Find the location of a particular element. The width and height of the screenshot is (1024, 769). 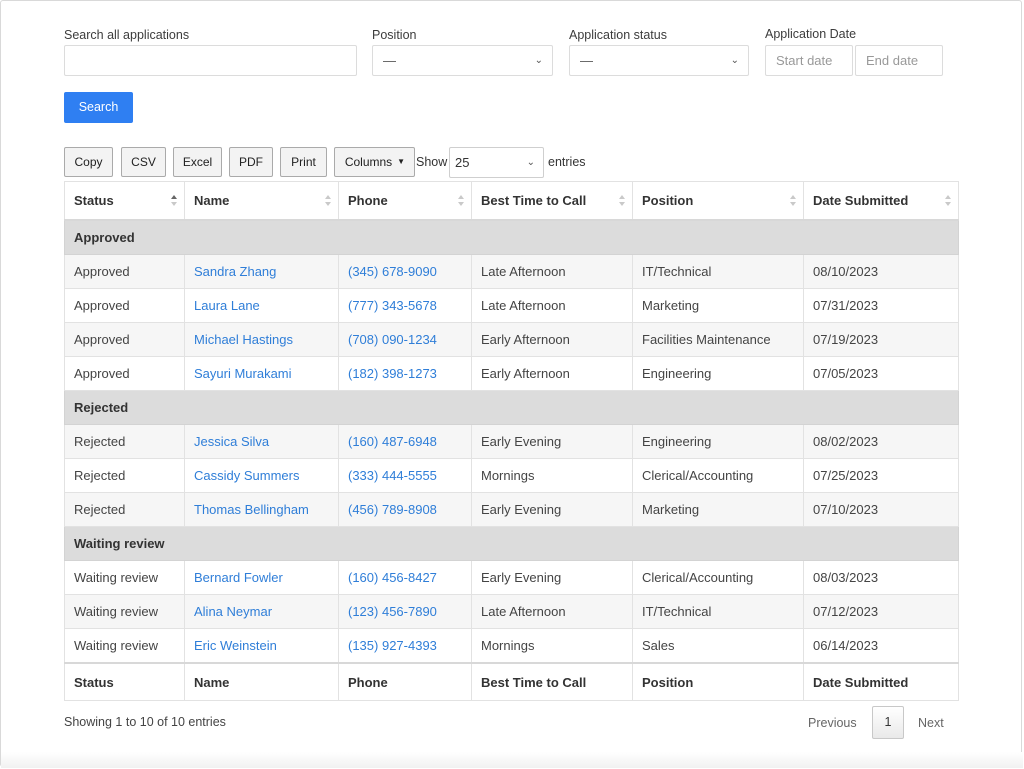

search-label: Search all applications is located at coordinates (127, 35).